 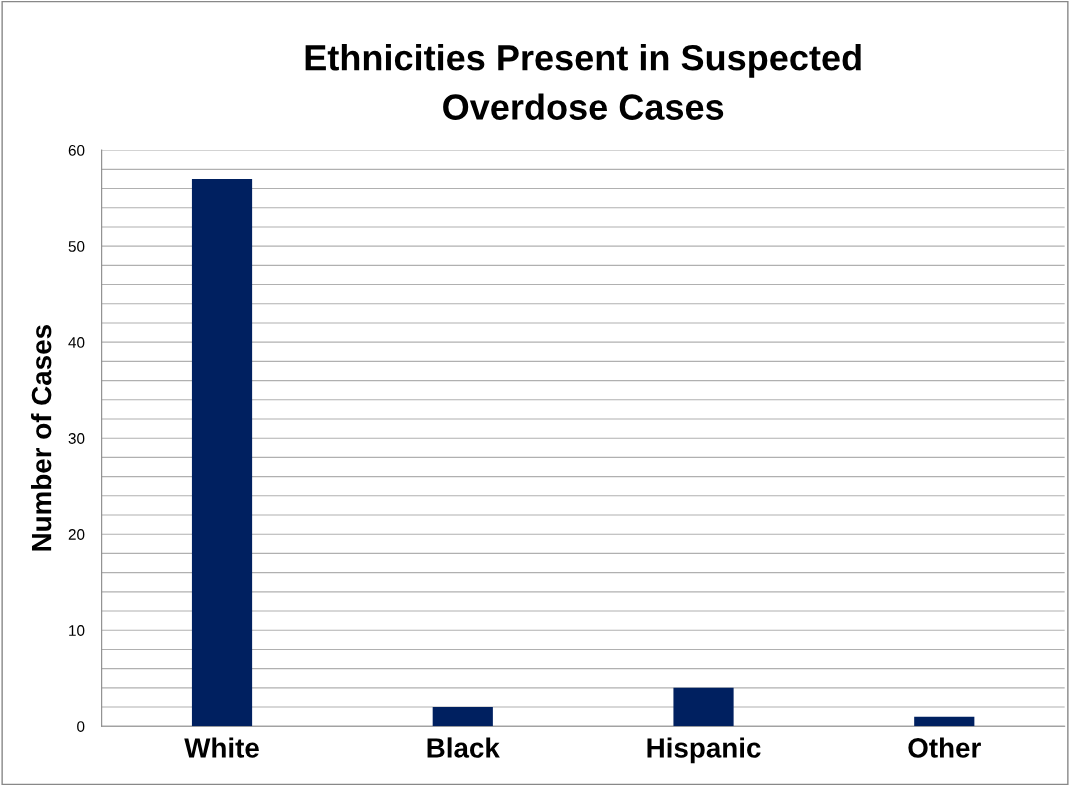 What do you see at coordinates (221, 747) in the screenshot?
I see `x-tick-label: White` at bounding box center [221, 747].